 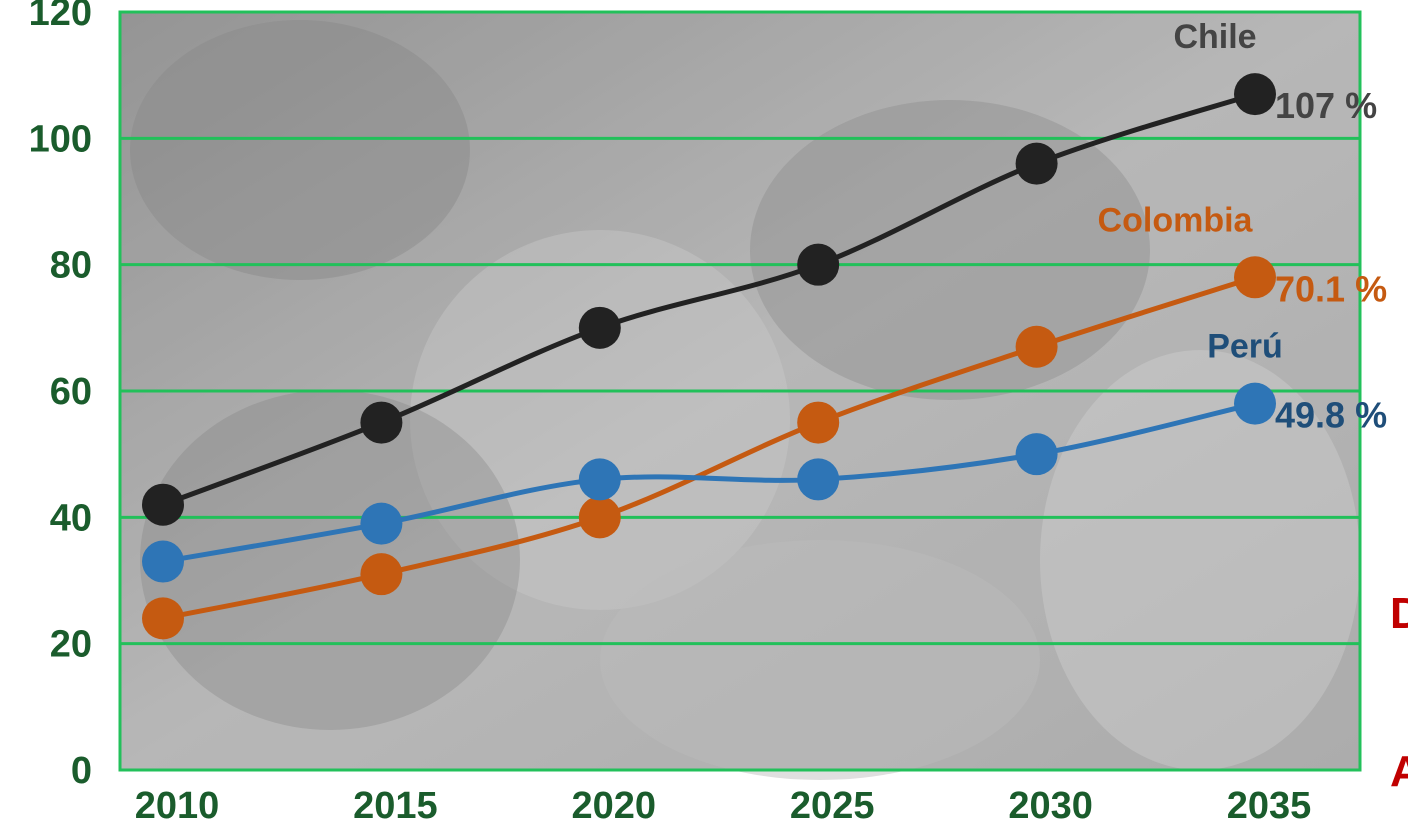 What do you see at coordinates (1050, 806) in the screenshot?
I see `x-tick-label: 2030` at bounding box center [1050, 806].